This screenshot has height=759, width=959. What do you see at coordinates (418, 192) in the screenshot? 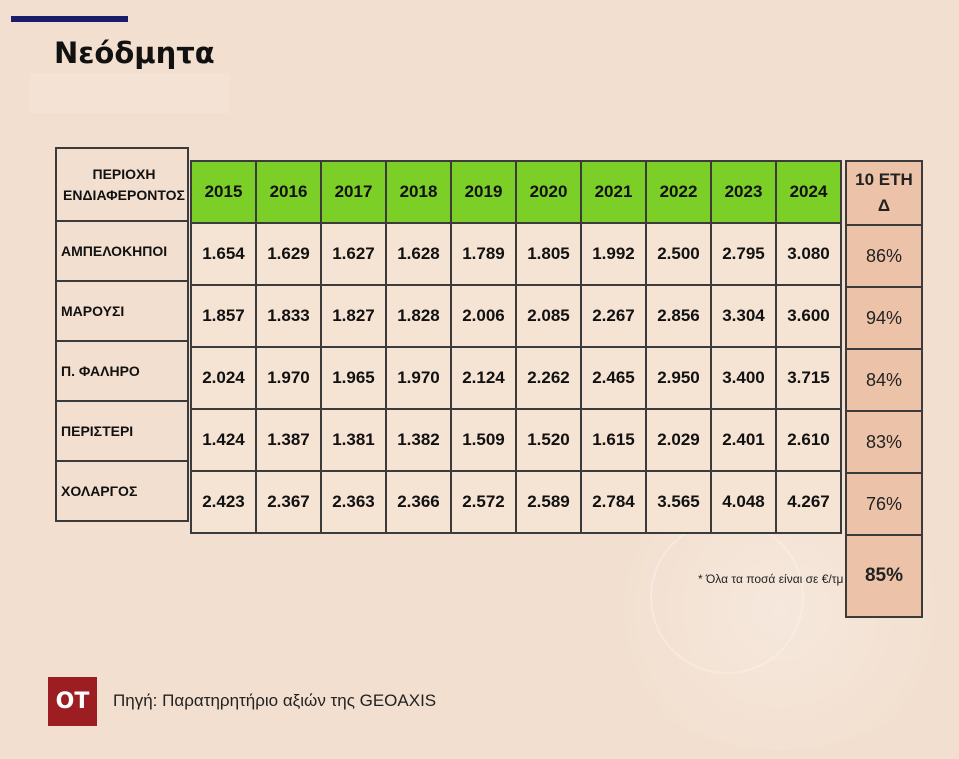
I see `year-header: 2018` at bounding box center [418, 192].